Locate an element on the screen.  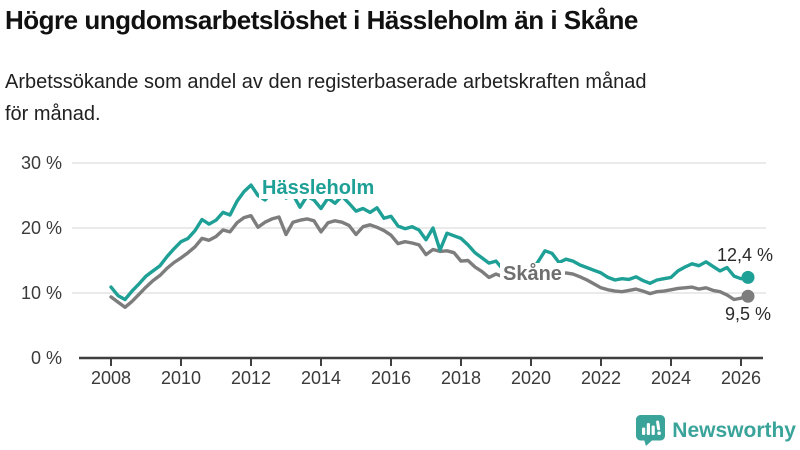
chart-subtitle-line2: för månad. is located at coordinates (53, 114).